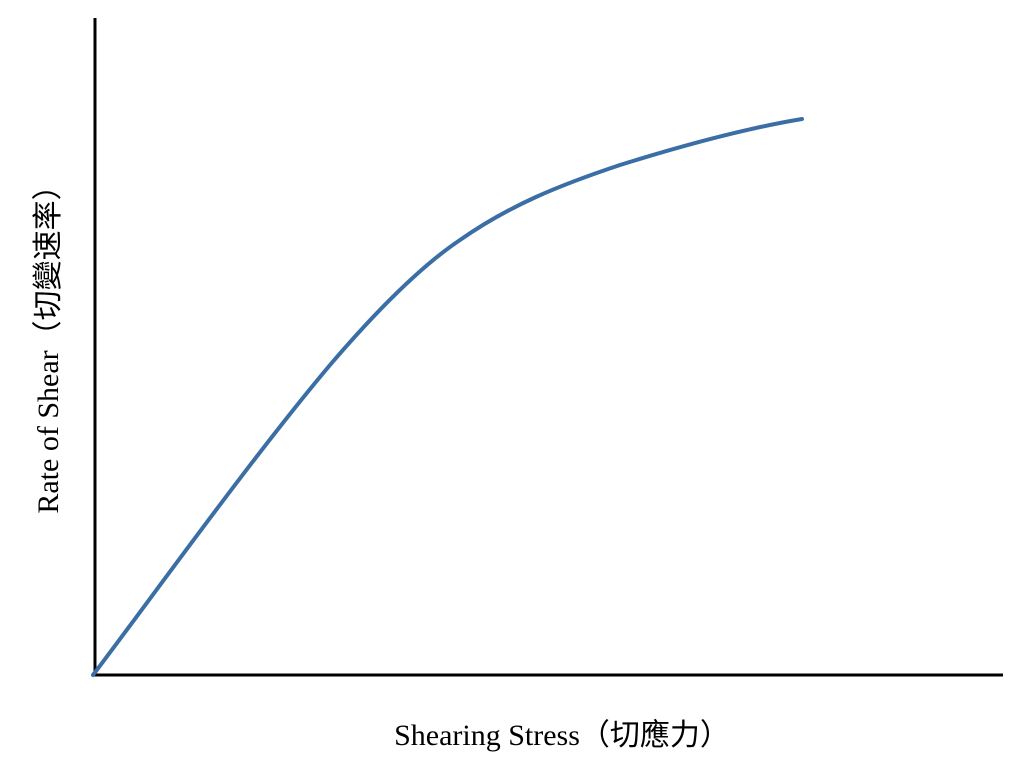 This screenshot has height=773, width=1019. Describe the element at coordinates (48, 341) in the screenshot. I see `y-axis-label: Rate of Shear（切變速率）` at that location.